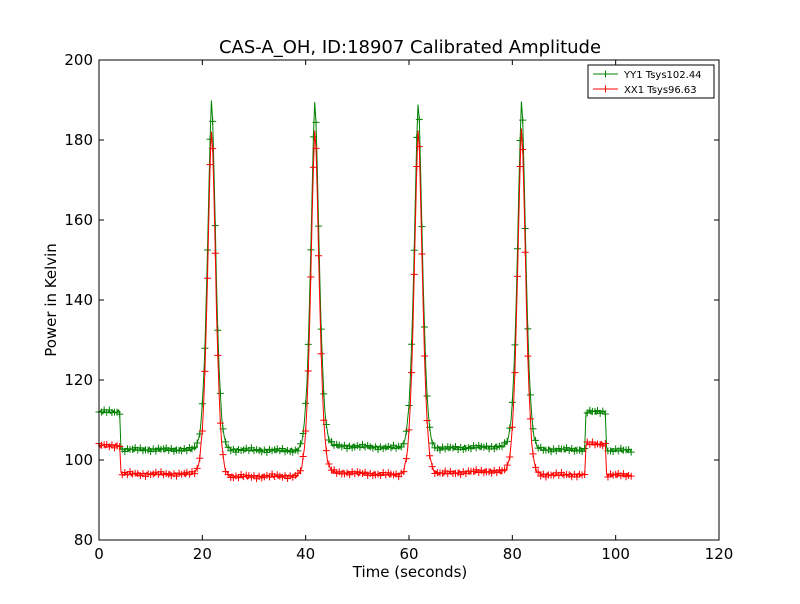 The height and width of the screenshot is (604, 800). What do you see at coordinates (78, 60) in the screenshot?
I see `y-tick-label: 200` at bounding box center [78, 60].